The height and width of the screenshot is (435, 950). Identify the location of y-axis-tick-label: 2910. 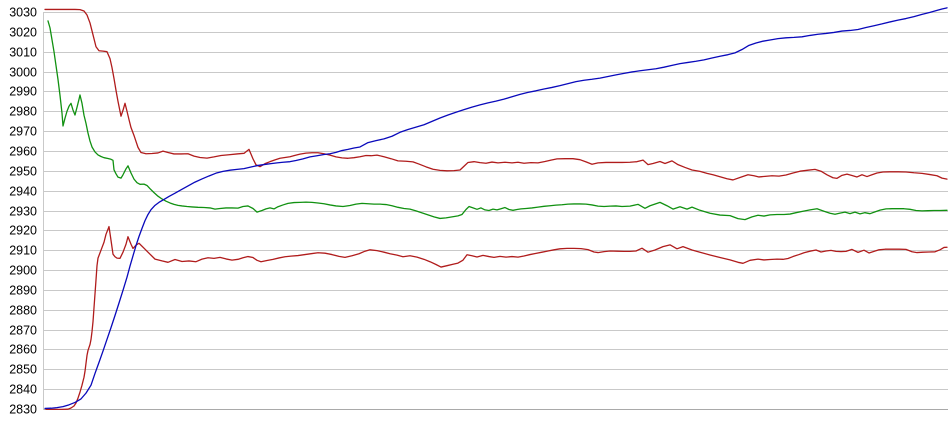
(23, 251).